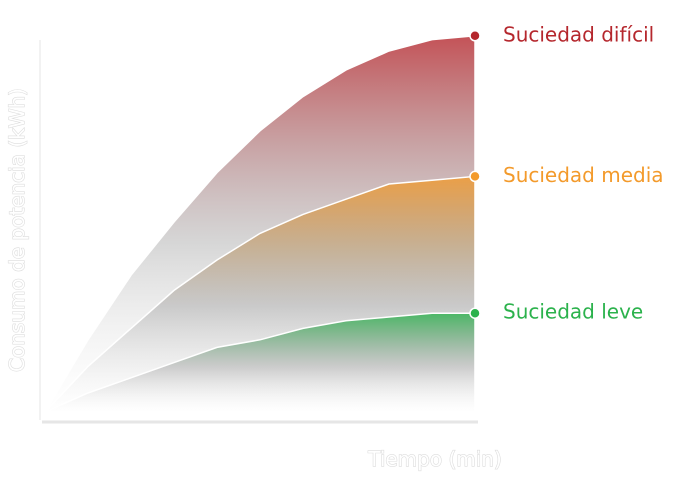 The width and height of the screenshot is (692, 500). Describe the element at coordinates (17, 230) in the screenshot. I see `y-axis-title: Consumo de potencia (kWh)` at that location.